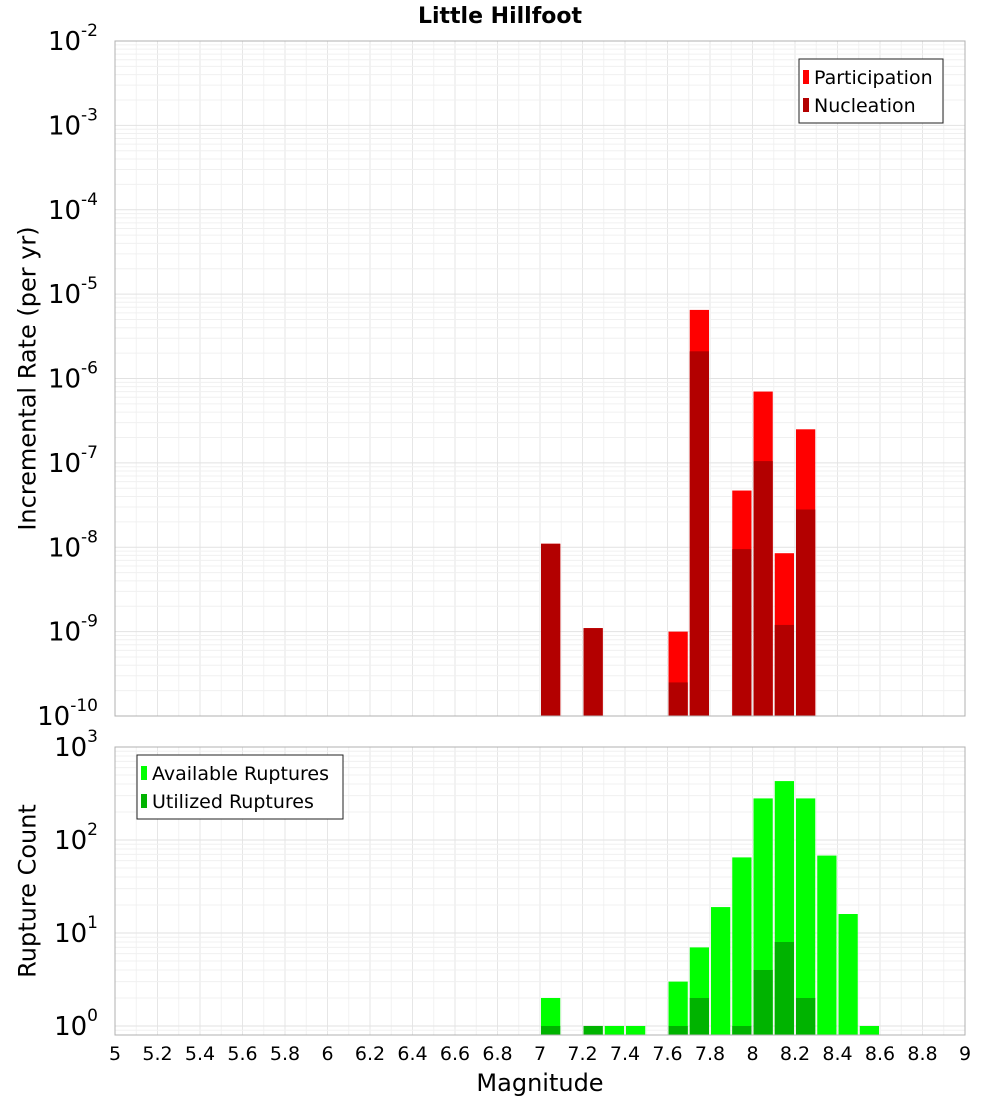 This screenshot has height=1100, width=1000. I want to click on legend-label: Nucleation, so click(865, 106).